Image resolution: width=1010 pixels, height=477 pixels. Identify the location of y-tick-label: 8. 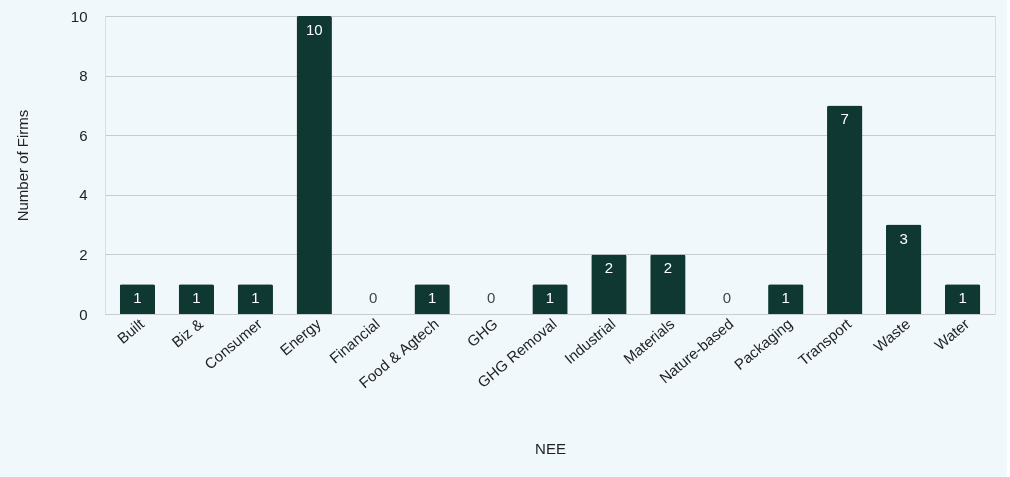
(83, 76).